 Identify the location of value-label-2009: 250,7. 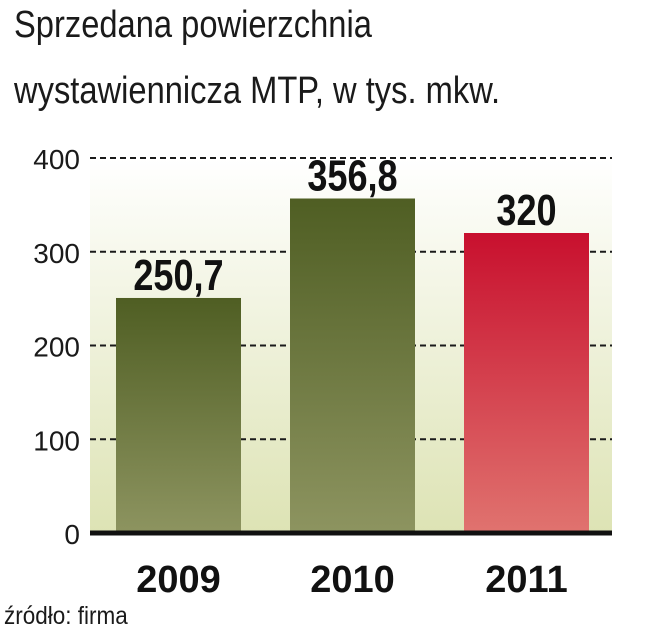
(178, 275).